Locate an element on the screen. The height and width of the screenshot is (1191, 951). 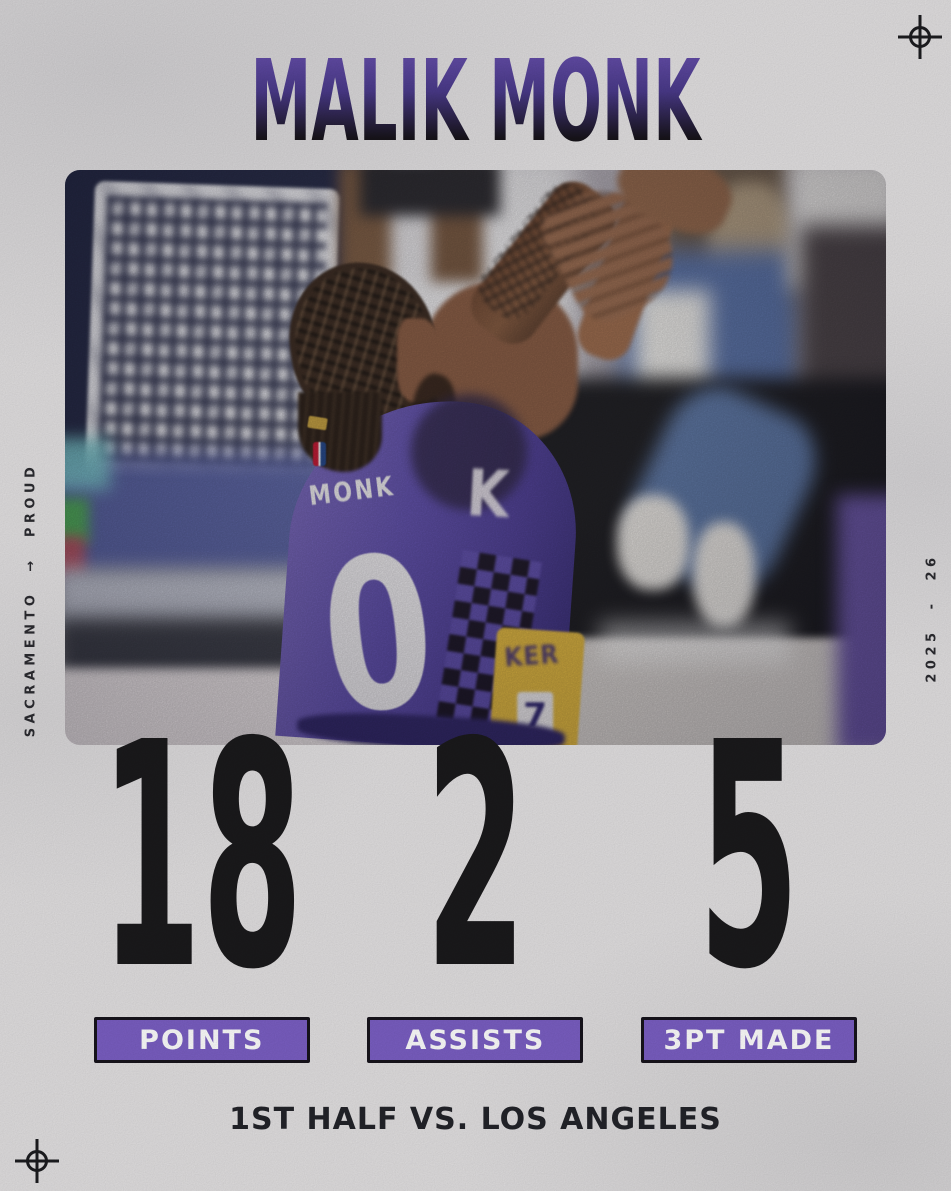
stat-threes: 5 3PT MADE is located at coordinates (749, 883).